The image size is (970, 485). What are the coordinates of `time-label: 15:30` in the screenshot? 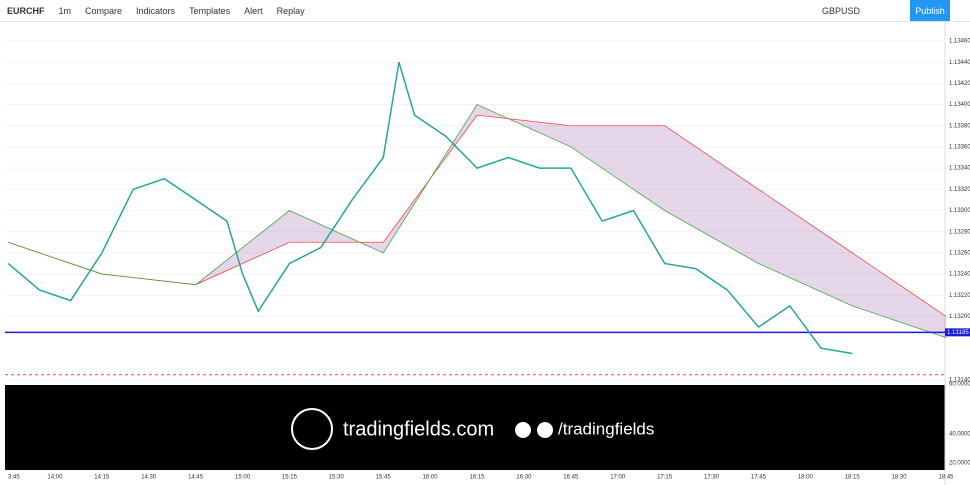 It's located at (337, 478).